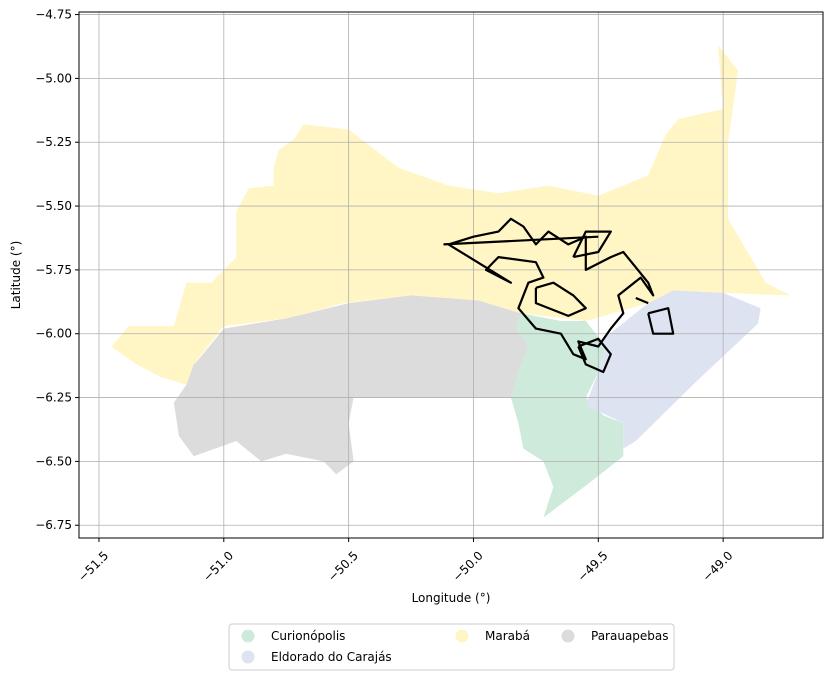  Describe the element at coordinates (218, 566) in the screenshot. I see `x-tick-label: −51.0` at that location.